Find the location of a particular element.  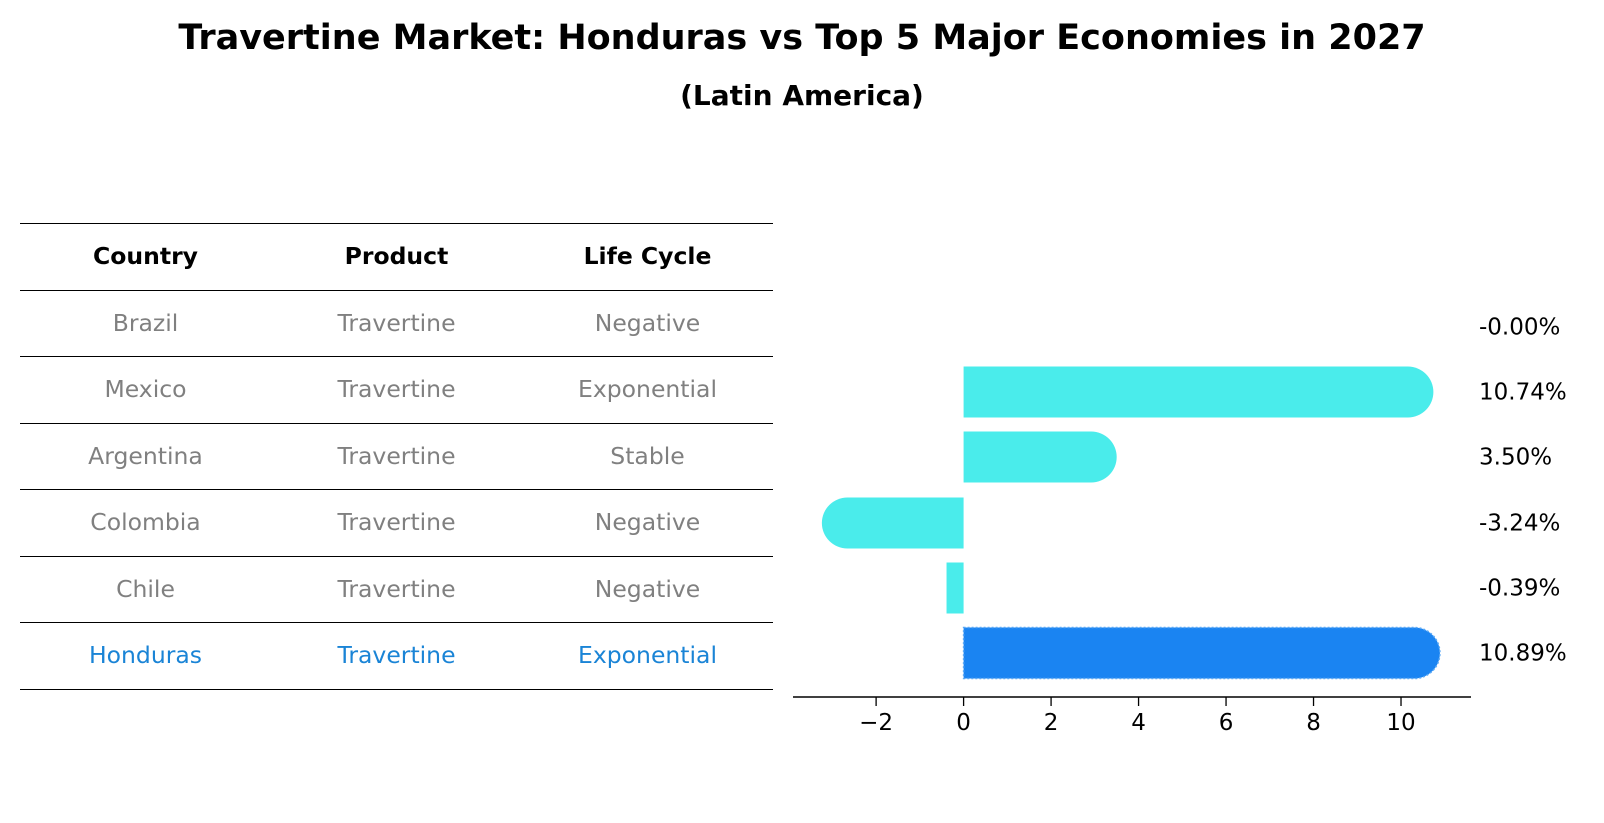

table-cell-country: Honduras is located at coordinates (145, 655).